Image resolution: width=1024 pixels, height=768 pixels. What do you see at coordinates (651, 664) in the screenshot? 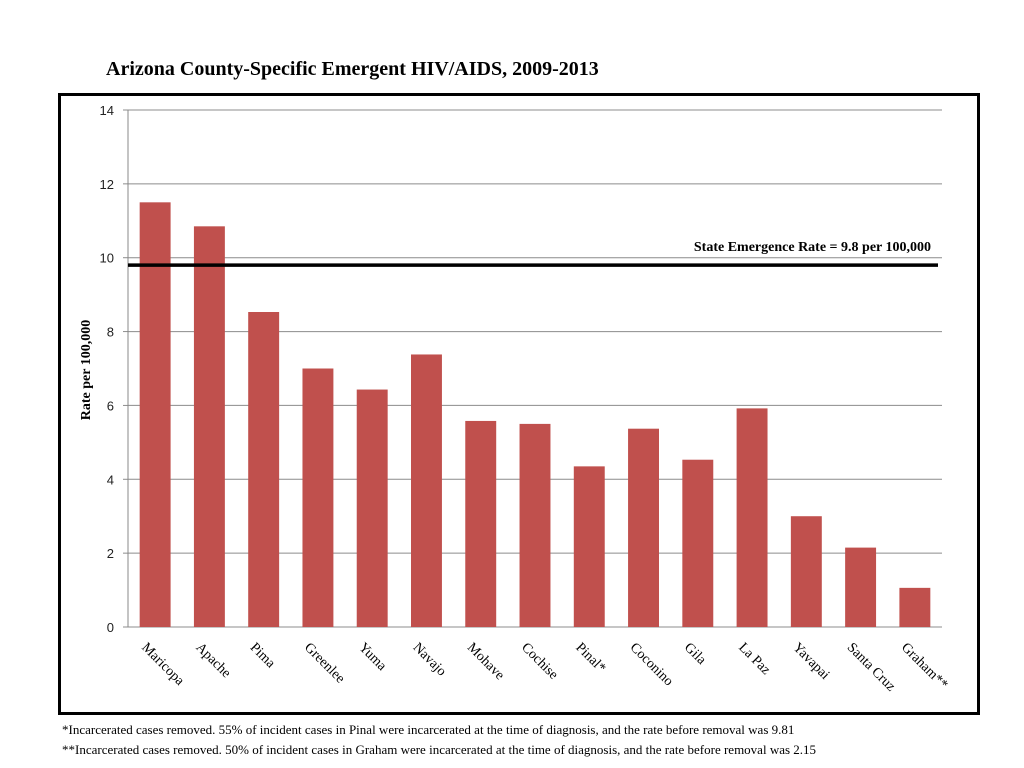
I see `x-category-label: Coconino` at bounding box center [651, 664].